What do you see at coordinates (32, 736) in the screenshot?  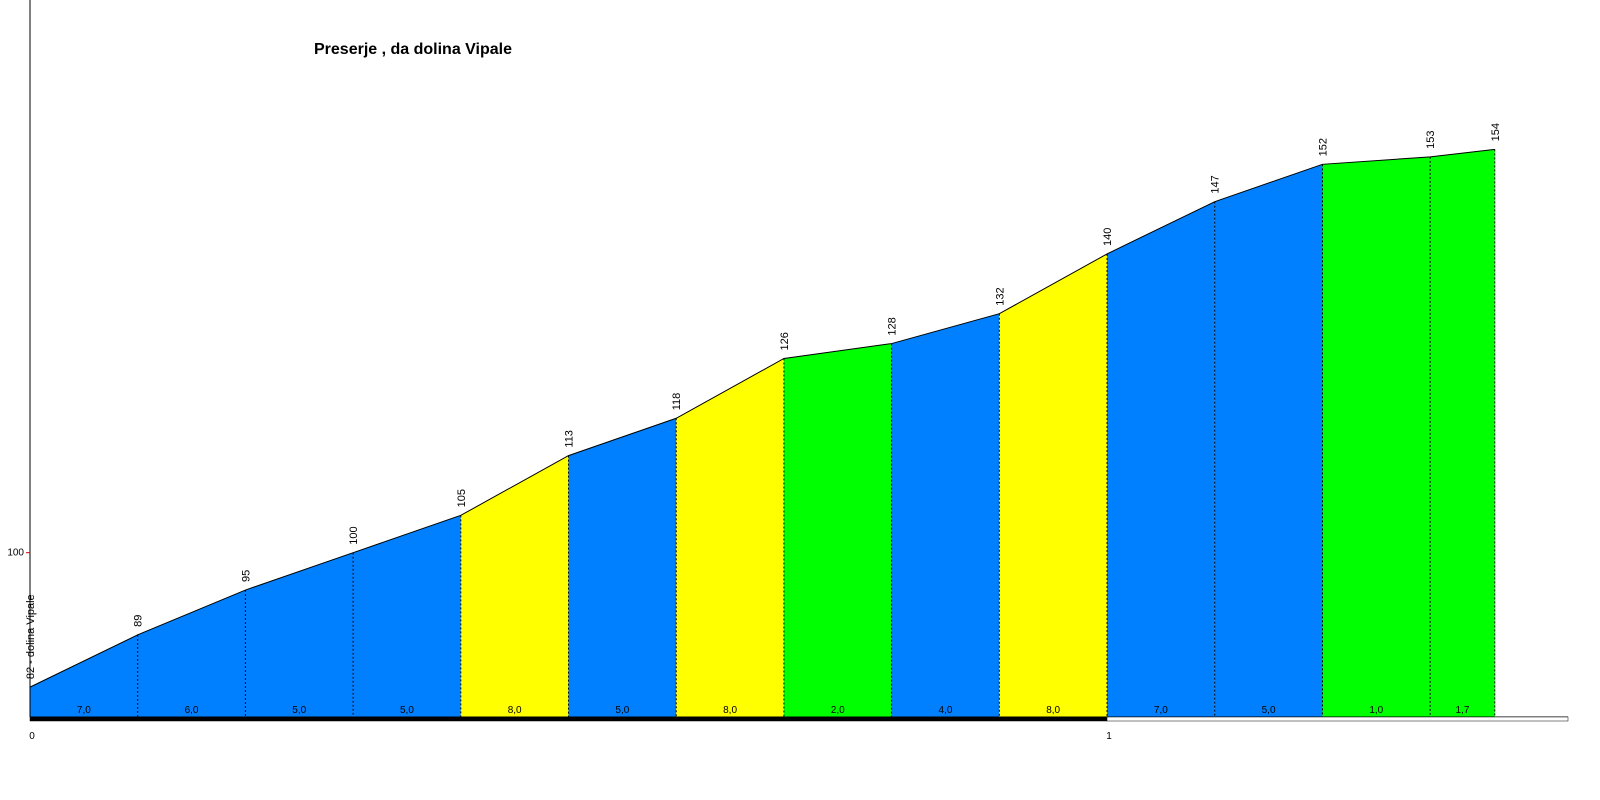 I see `x-tick-label: 0` at bounding box center [32, 736].